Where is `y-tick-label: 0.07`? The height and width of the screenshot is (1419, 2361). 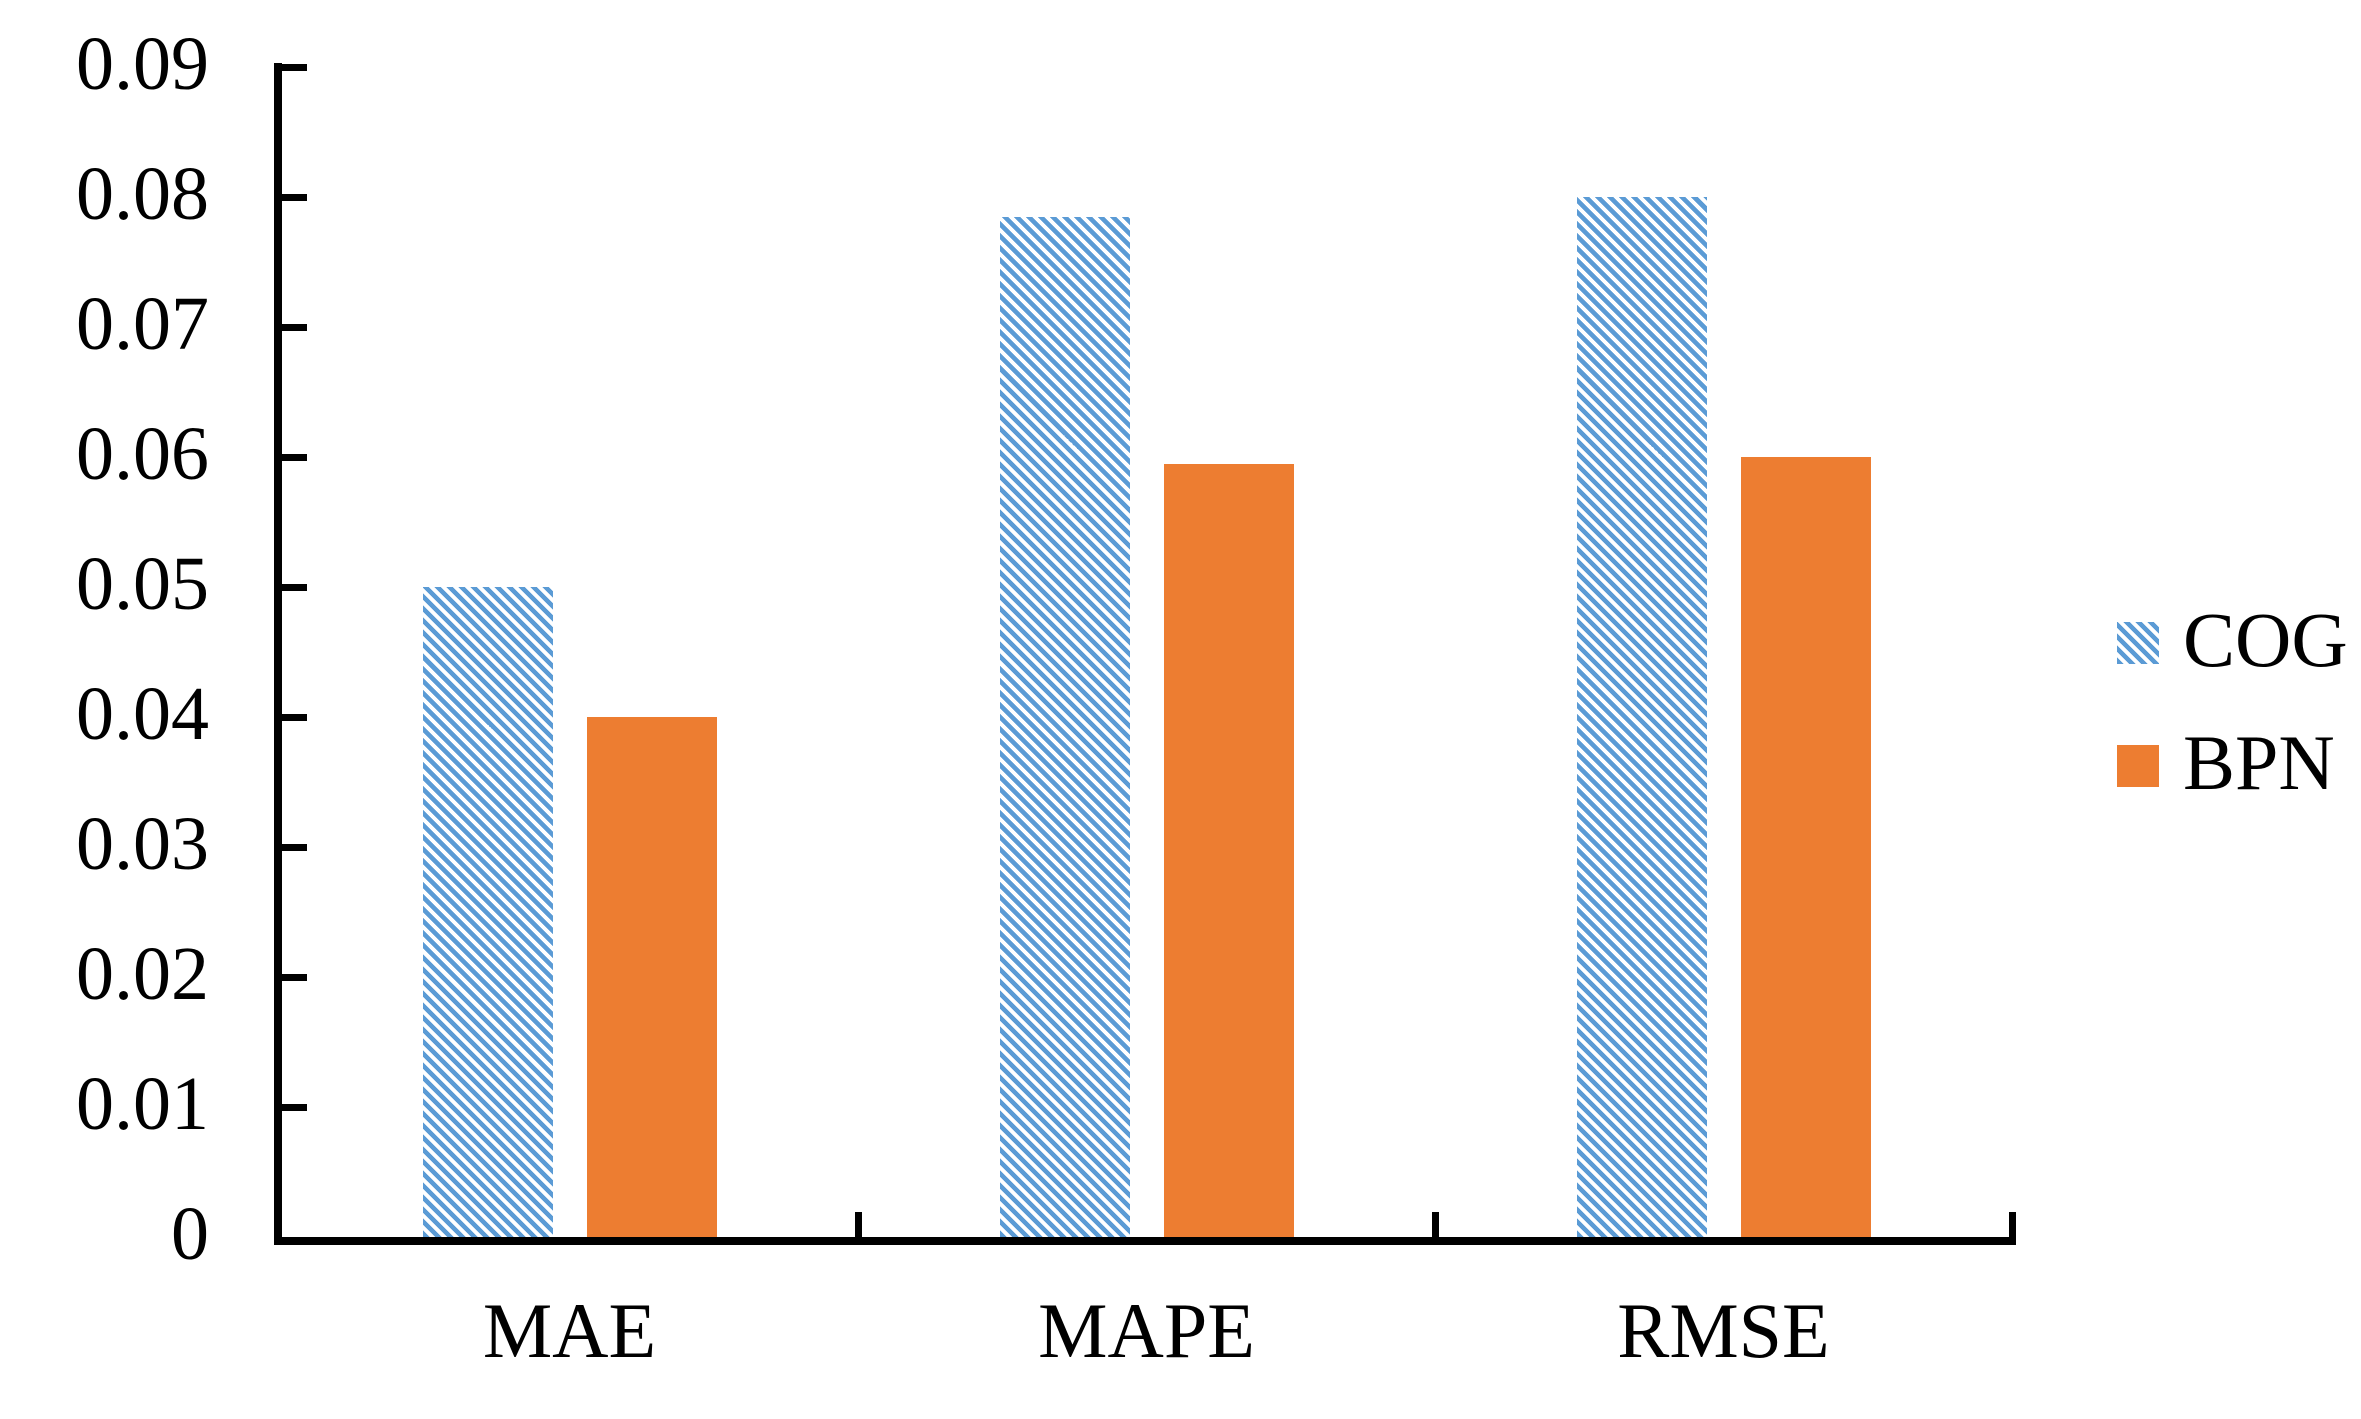 y-tick-label: 0.07 is located at coordinates (142, 323).